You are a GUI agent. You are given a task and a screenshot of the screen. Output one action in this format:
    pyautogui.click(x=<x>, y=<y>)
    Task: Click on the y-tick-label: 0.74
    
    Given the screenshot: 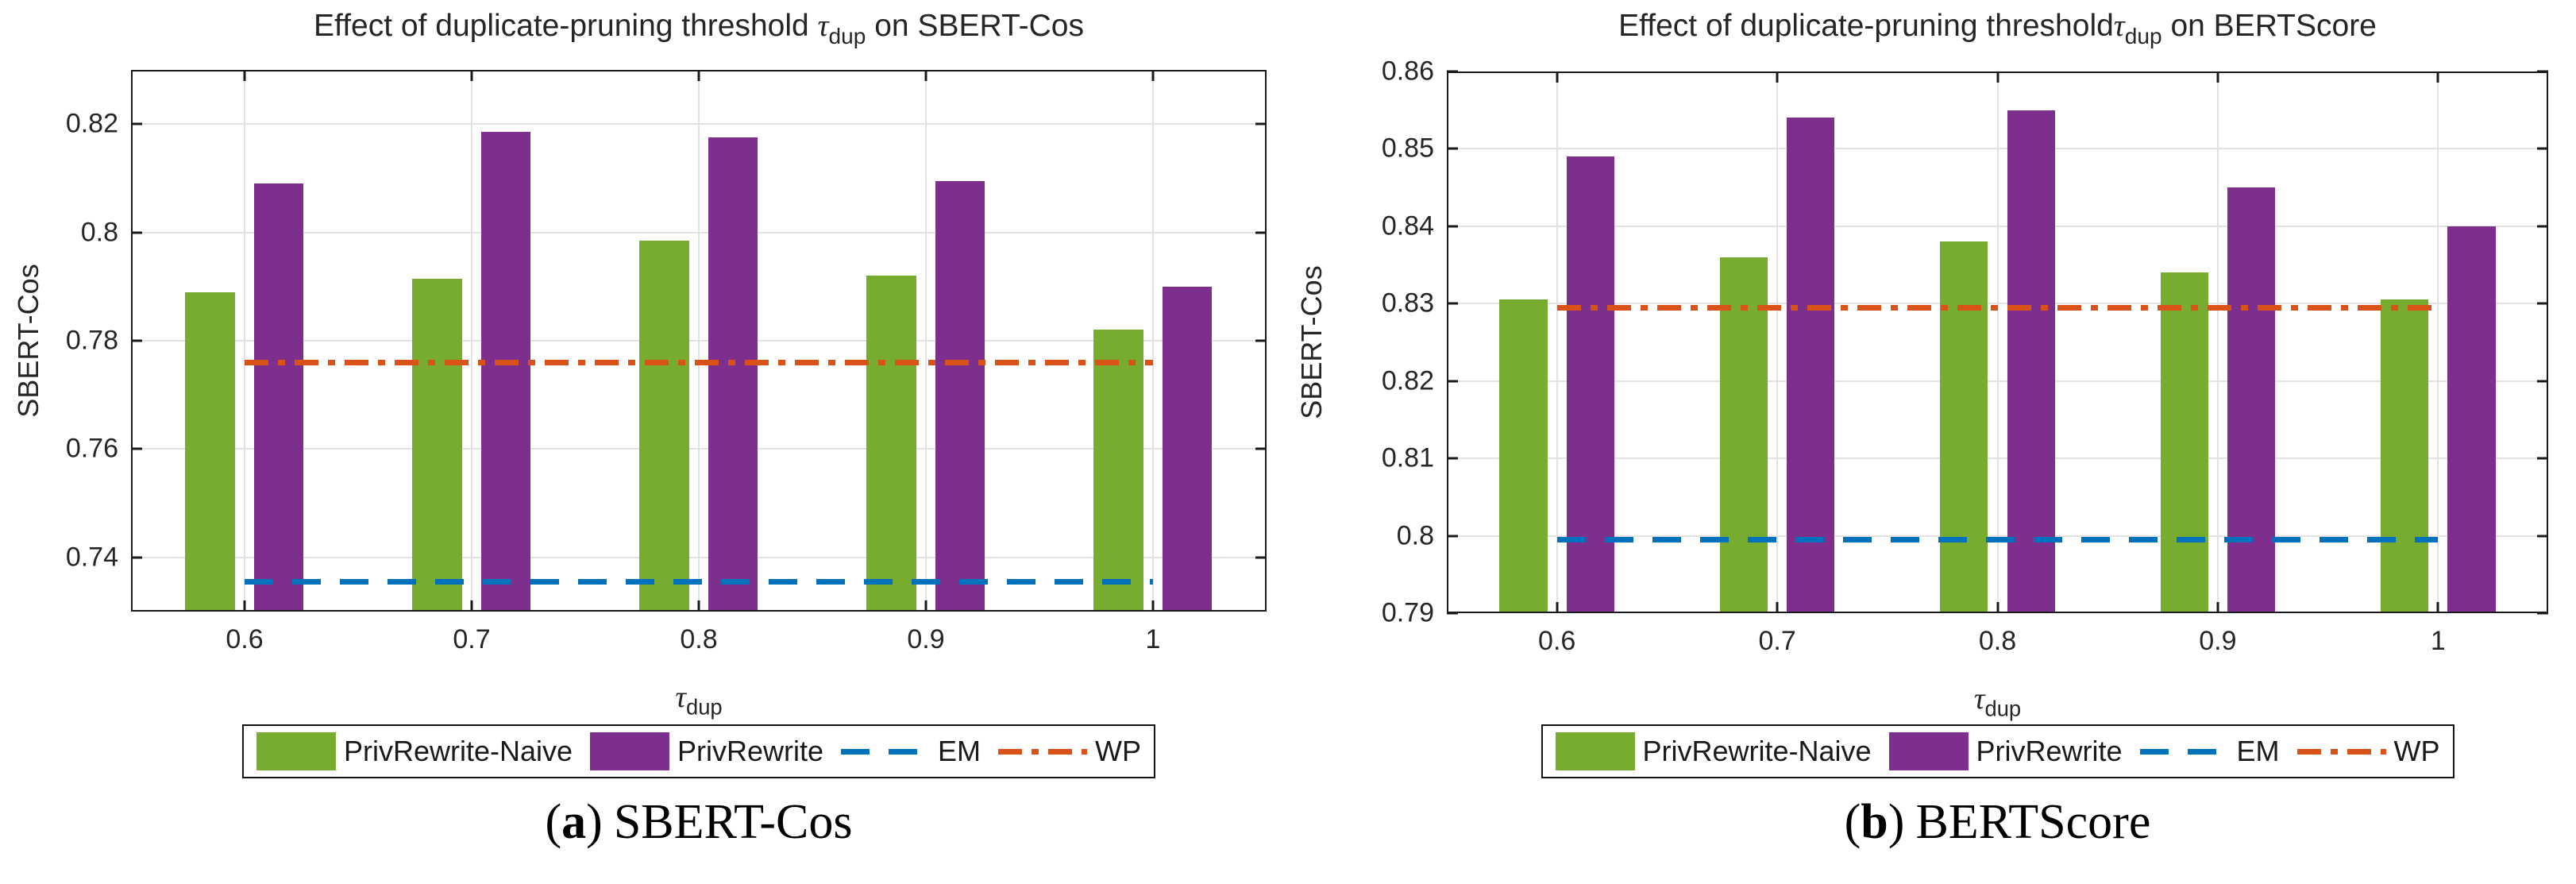 What is the action you would take?
    pyautogui.click(x=91, y=557)
    